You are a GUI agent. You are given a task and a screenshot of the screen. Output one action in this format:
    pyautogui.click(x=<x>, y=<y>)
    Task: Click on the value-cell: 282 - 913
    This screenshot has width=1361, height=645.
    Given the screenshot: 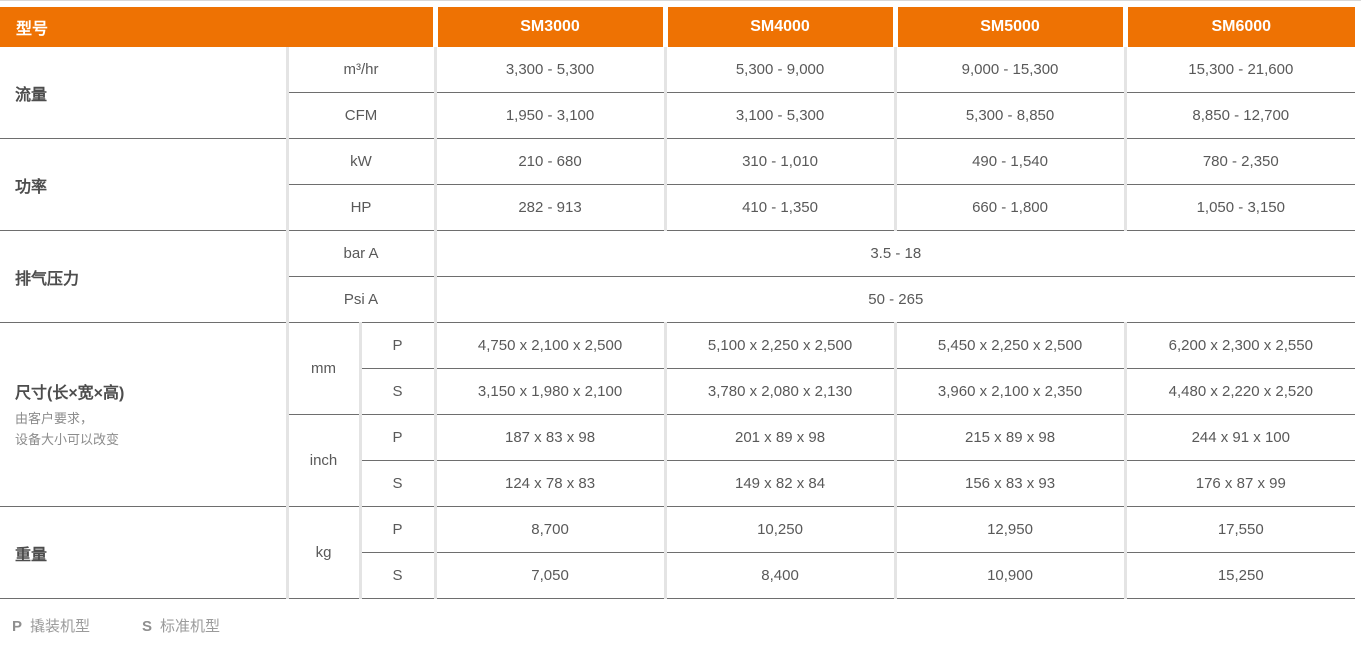 What is the action you would take?
    pyautogui.click(x=549, y=207)
    